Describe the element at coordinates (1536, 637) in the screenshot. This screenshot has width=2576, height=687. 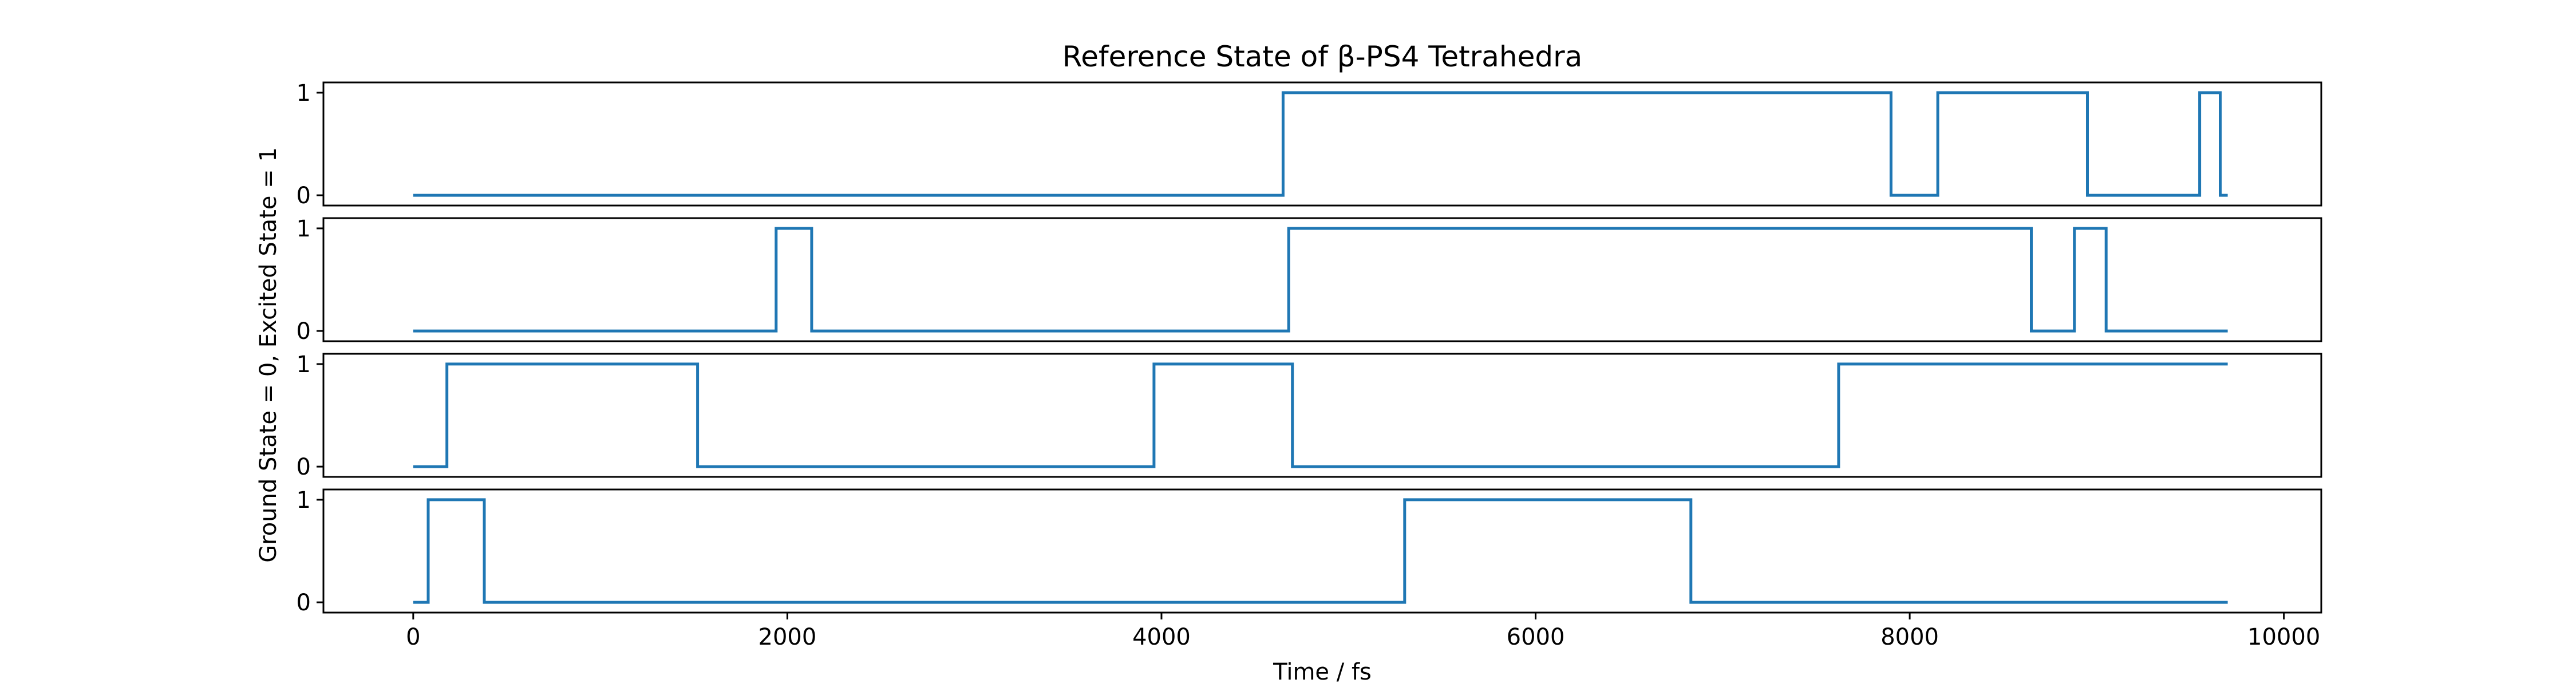
I see `x-tick-label: 6000` at that location.